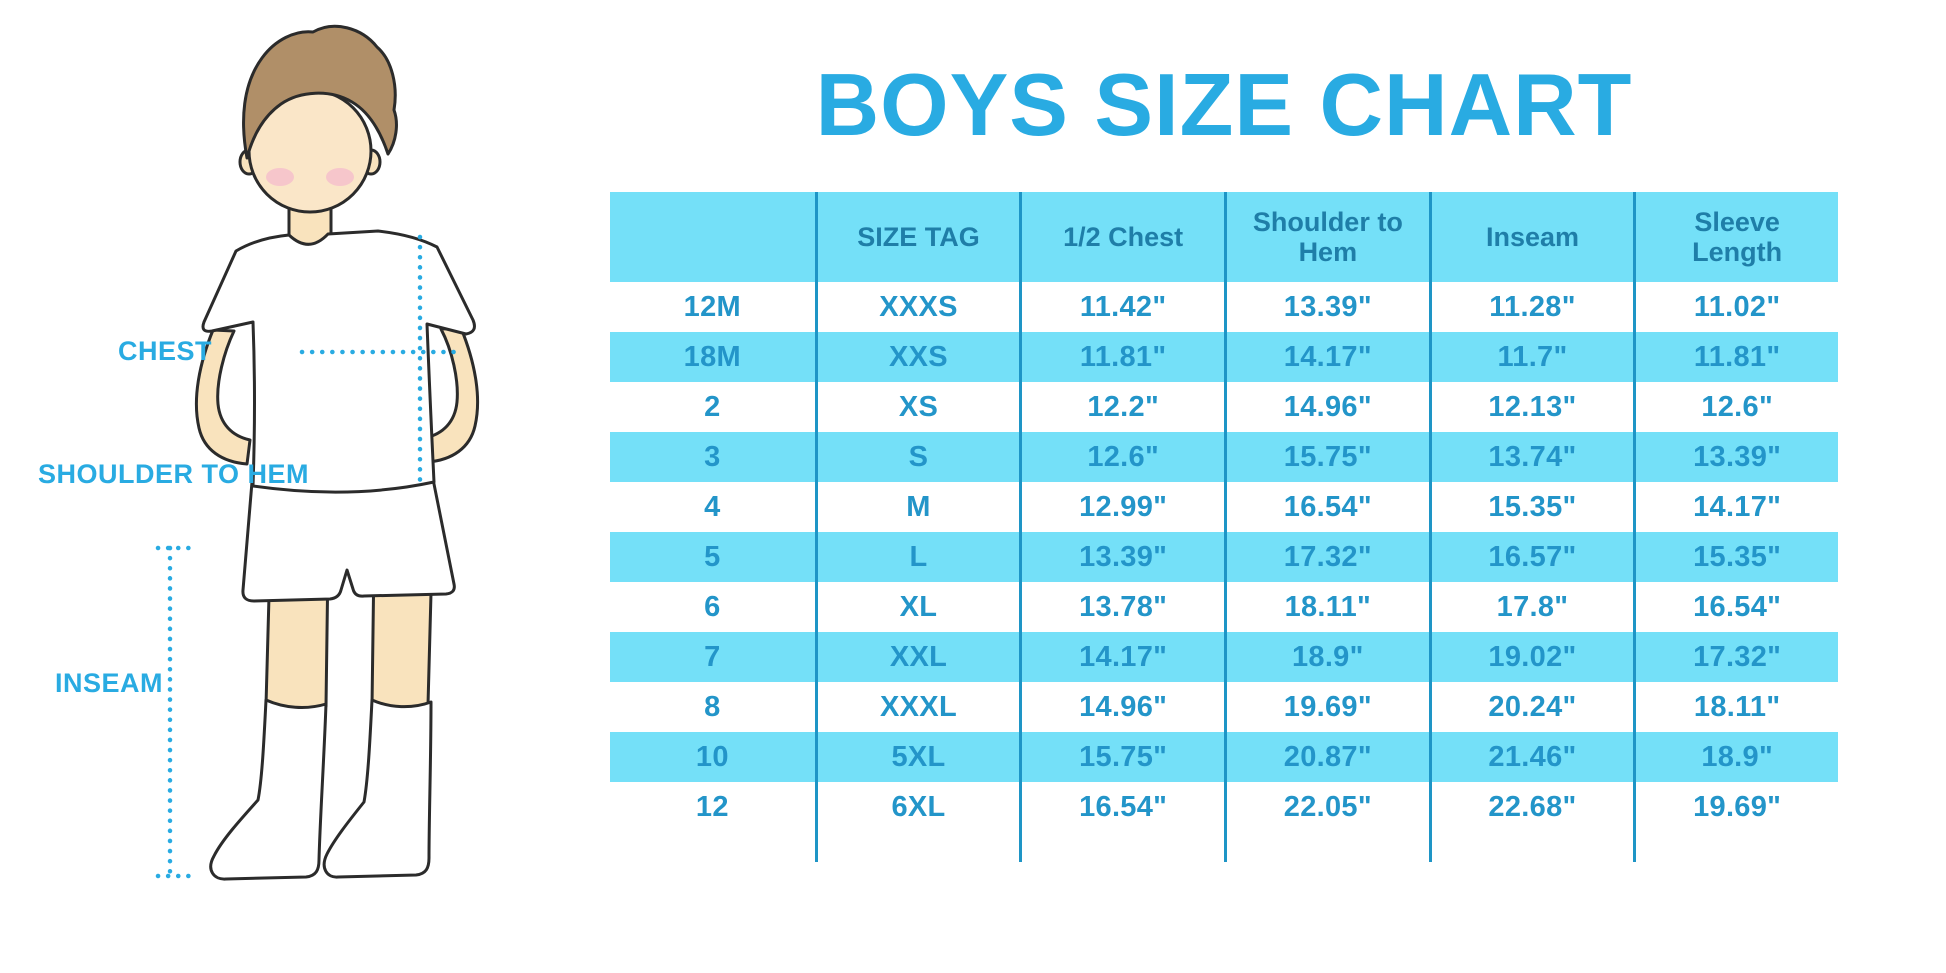  Describe the element at coordinates (1531, 557) in the screenshot. I see `table-cell: 16.57"` at that location.